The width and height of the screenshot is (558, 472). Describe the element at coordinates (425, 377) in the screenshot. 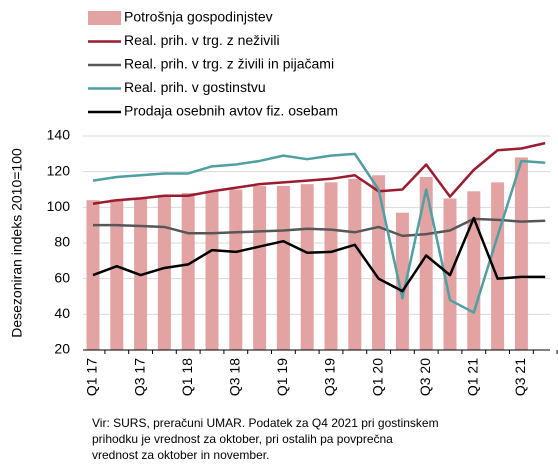

I see `x-tick-label: Q3 20` at that location.